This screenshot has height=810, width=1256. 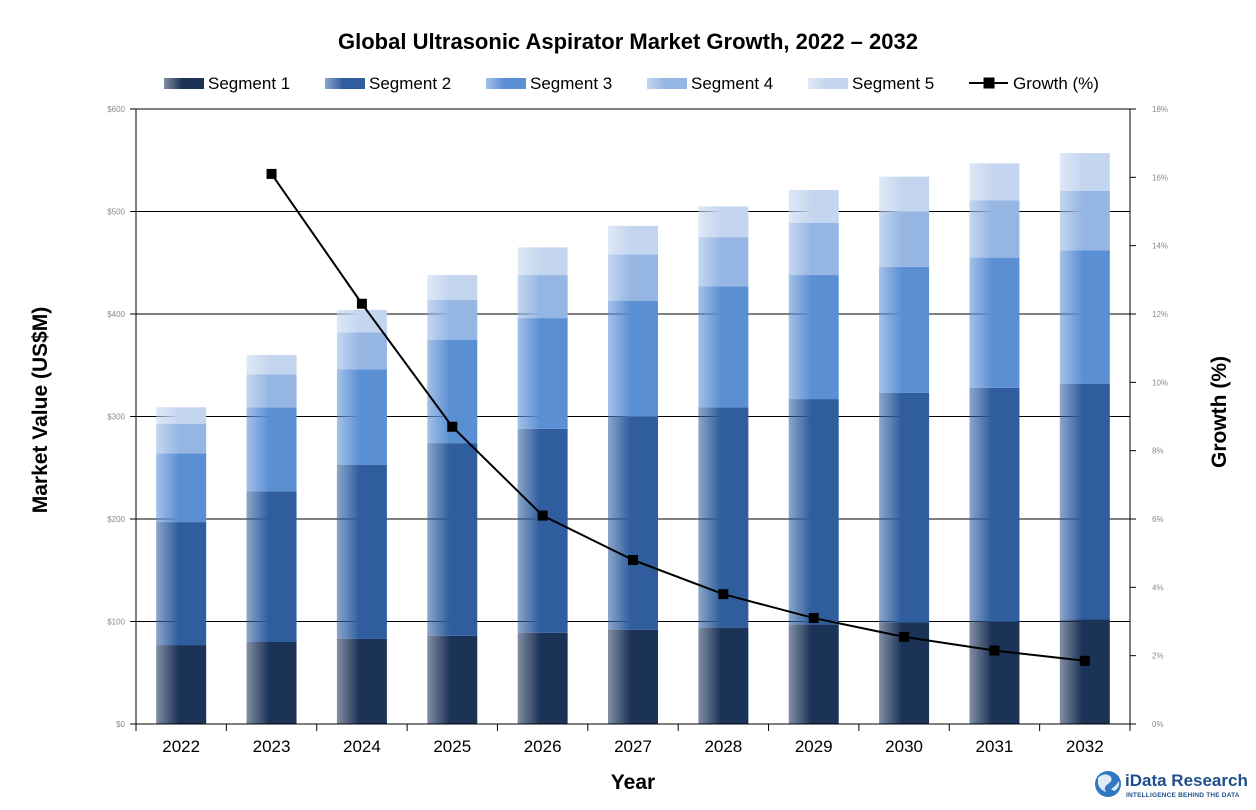 I want to click on x-tick-label: 2031, so click(x=995, y=746).